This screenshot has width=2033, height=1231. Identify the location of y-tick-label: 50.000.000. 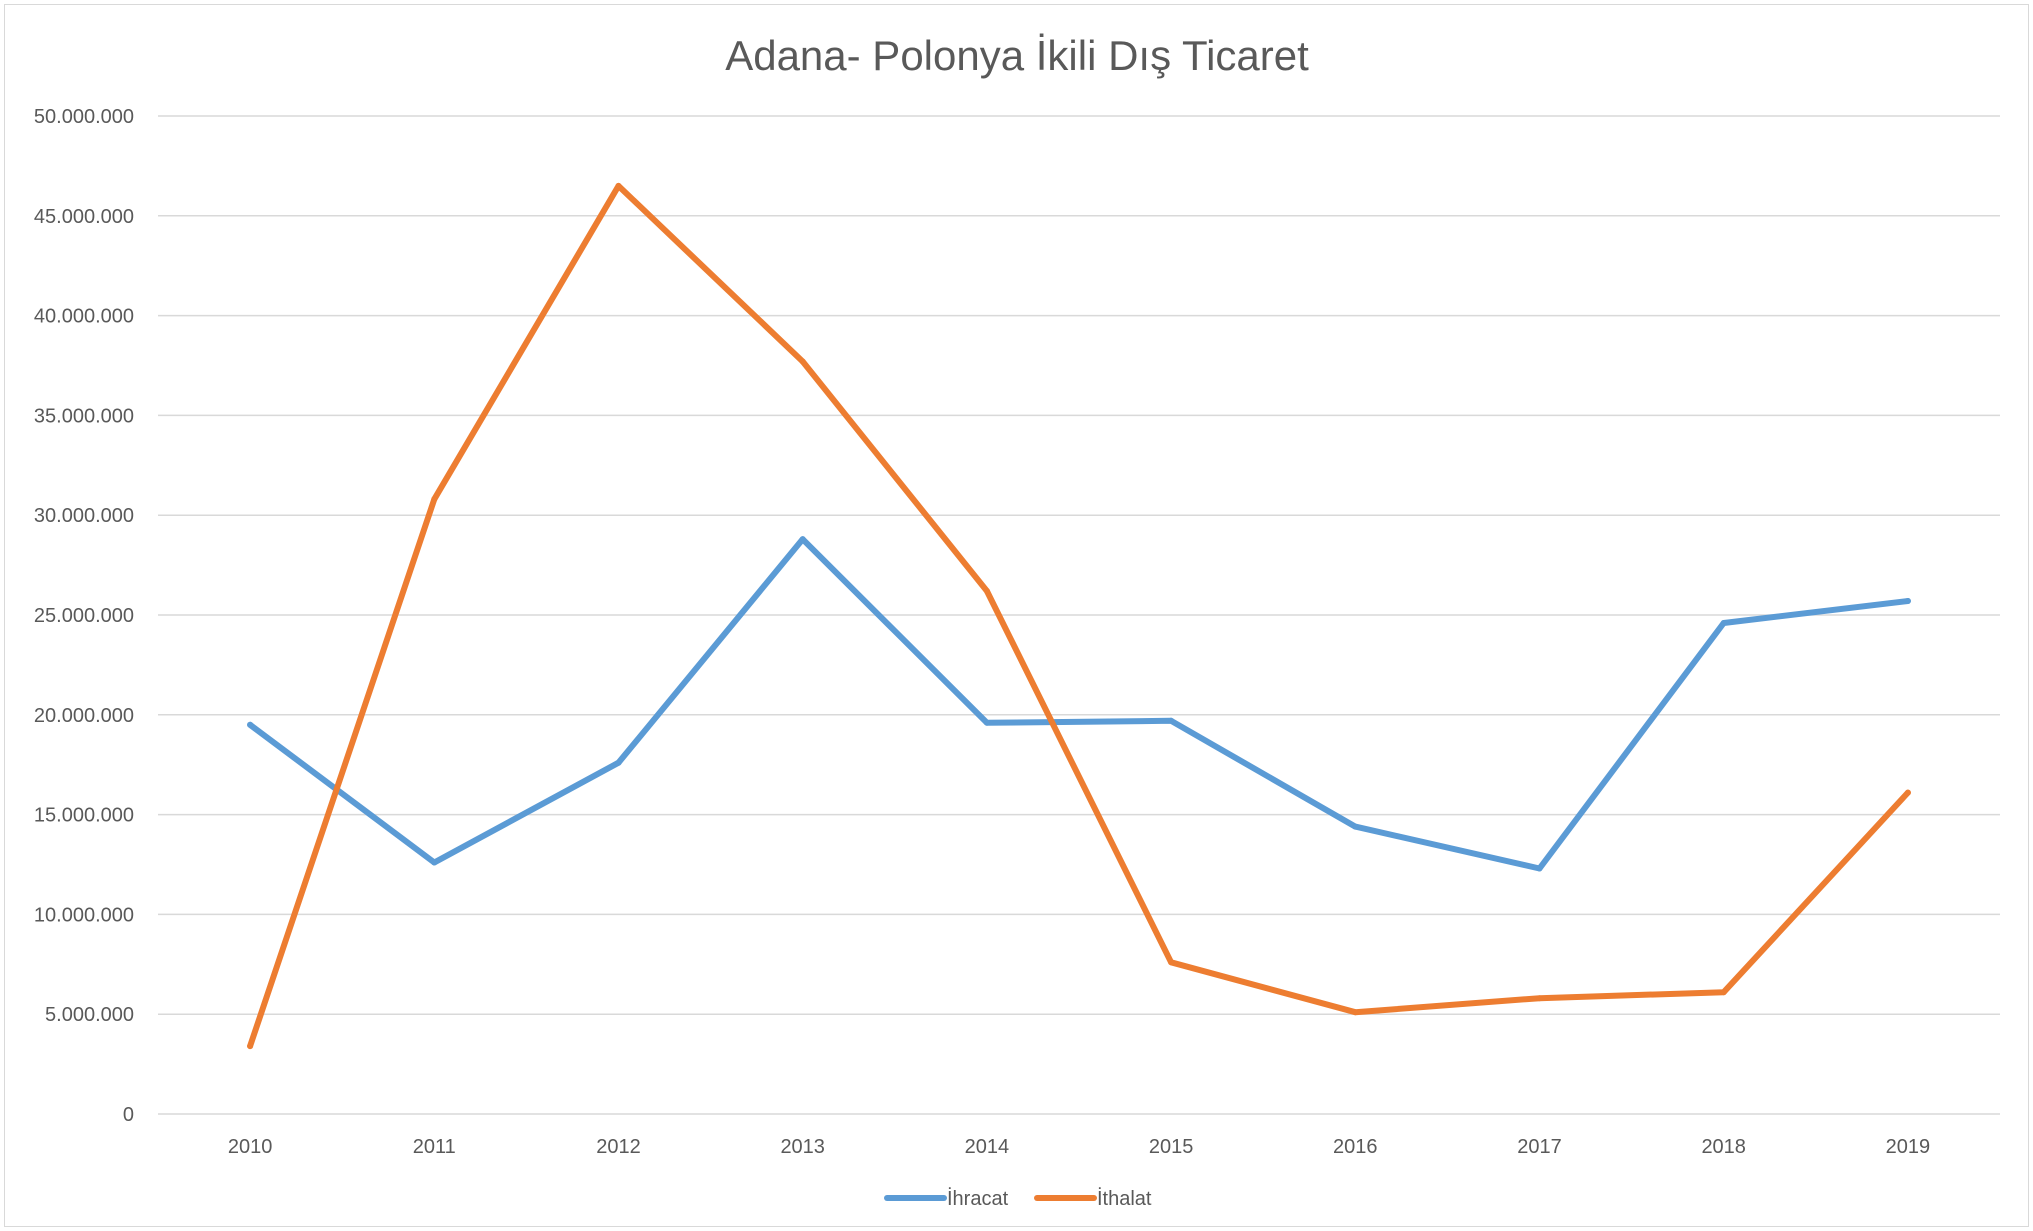
(84, 117).